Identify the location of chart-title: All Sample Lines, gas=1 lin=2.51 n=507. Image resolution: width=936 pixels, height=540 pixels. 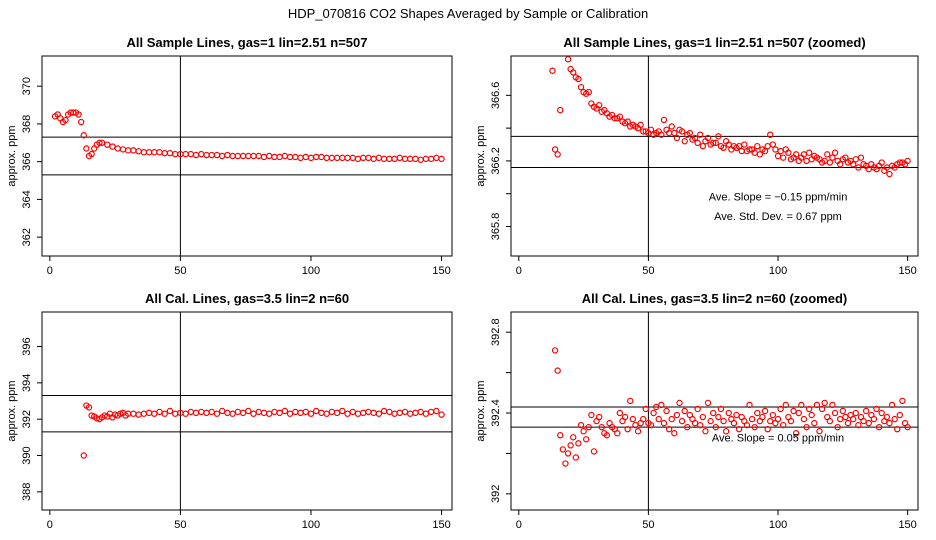
(247, 42).